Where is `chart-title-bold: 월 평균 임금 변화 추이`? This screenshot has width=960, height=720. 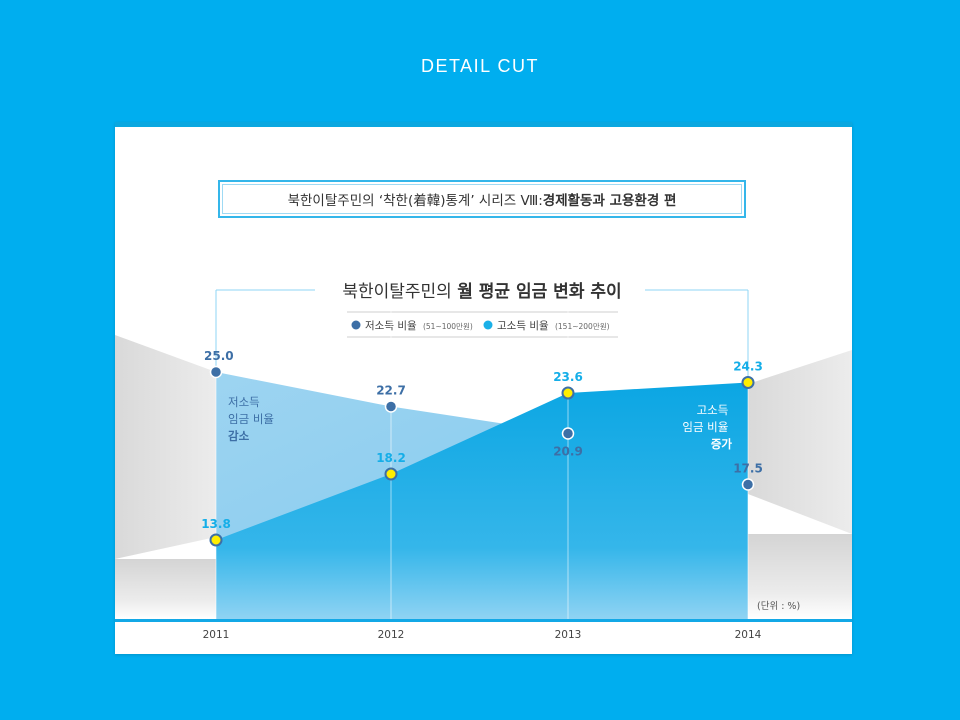 chart-title-bold: 월 평균 임금 변화 추이 is located at coordinates (539, 291).